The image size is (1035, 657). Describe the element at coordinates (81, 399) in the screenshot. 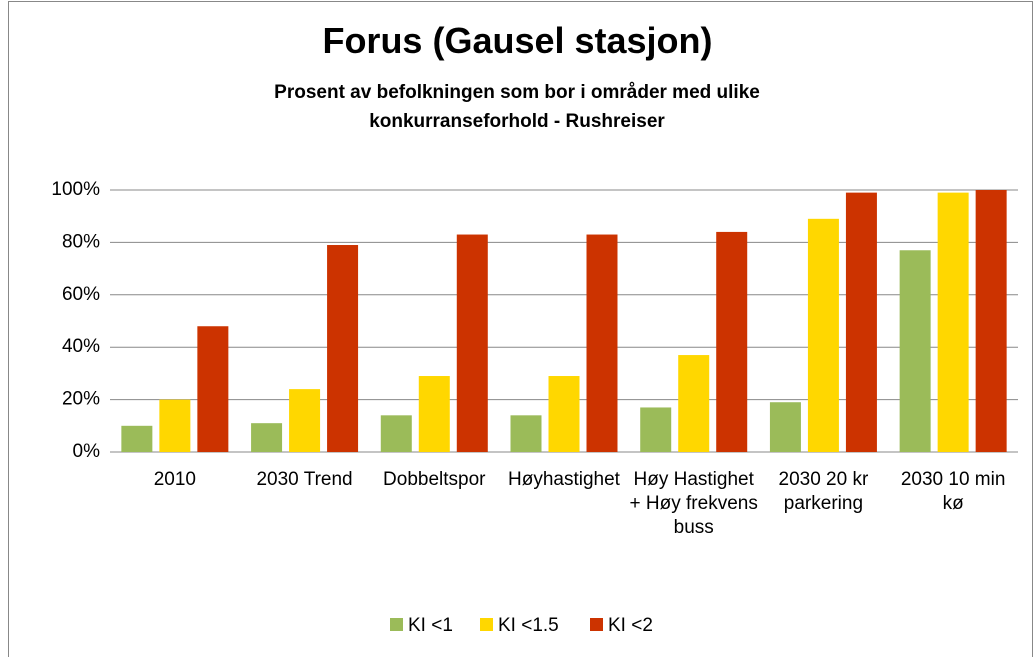

I see `y-tick-label: 20%` at that location.